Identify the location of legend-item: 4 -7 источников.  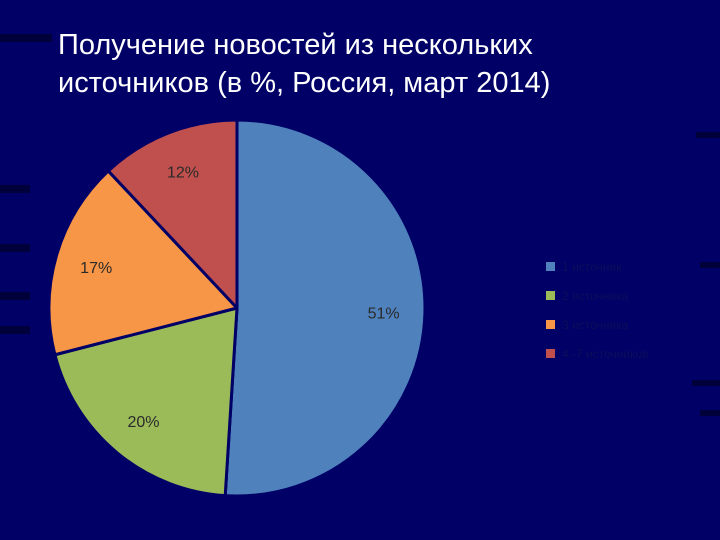
(597, 353).